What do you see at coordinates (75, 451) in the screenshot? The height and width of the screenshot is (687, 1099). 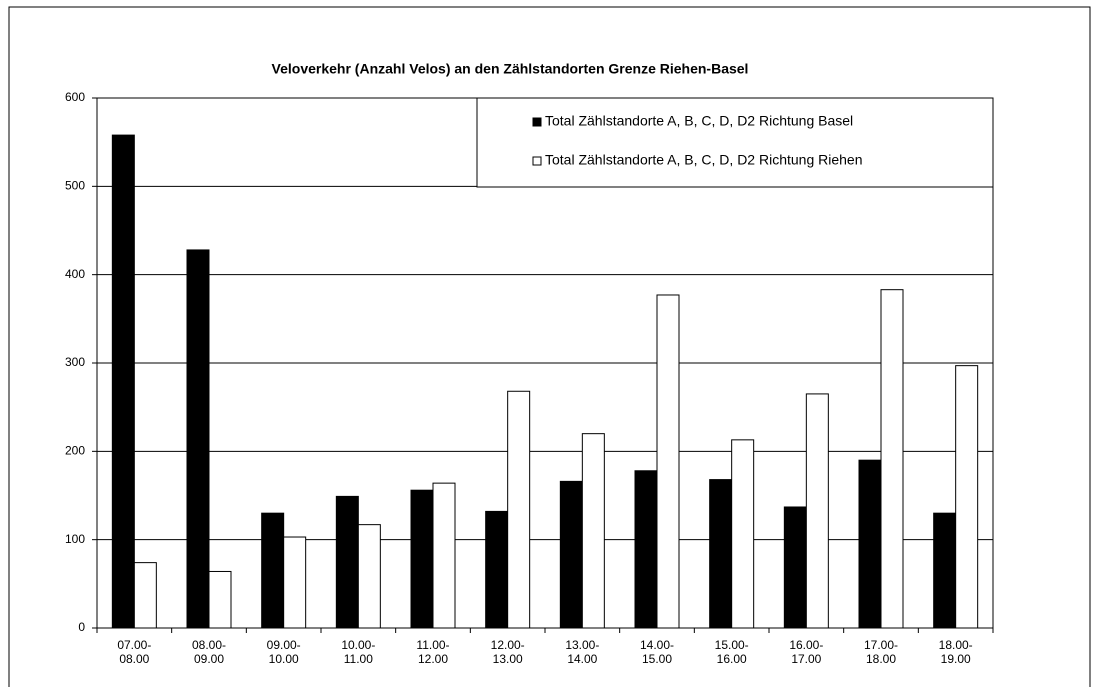 I see `y-tick-label: 200` at bounding box center [75, 451].